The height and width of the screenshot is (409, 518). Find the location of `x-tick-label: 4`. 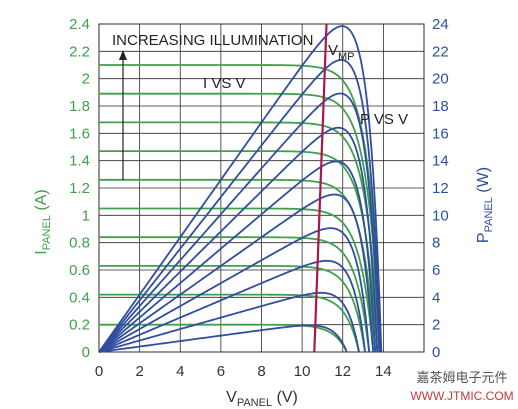

x-tick-label: 4 is located at coordinates (180, 371).